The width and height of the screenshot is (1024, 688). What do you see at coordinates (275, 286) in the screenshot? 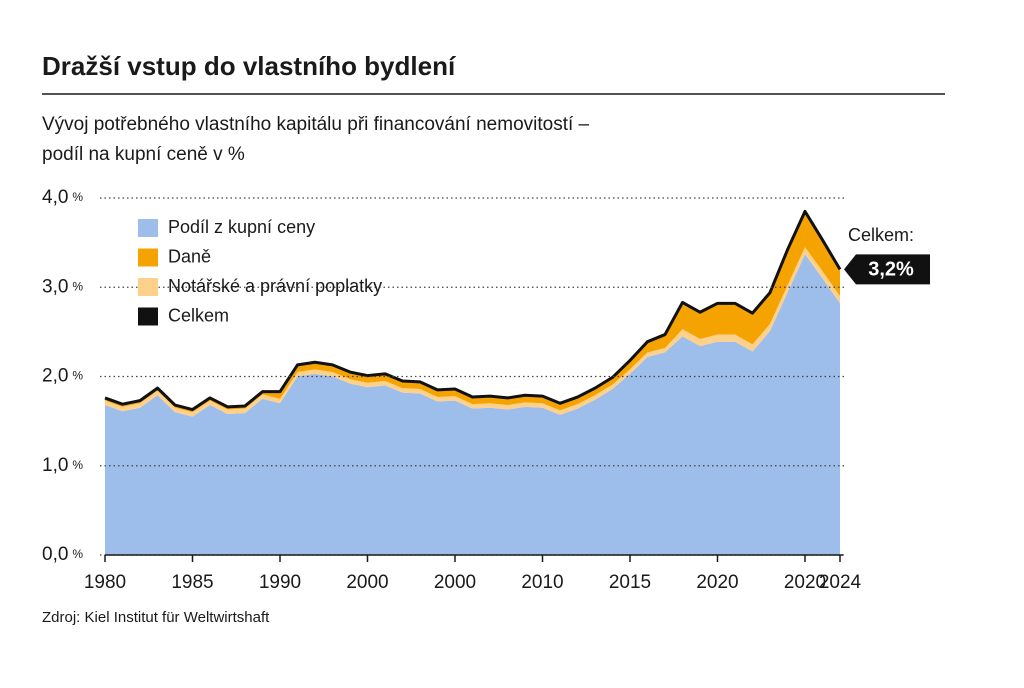
I see `legend-label: Notářské a právní poplatky` at bounding box center [275, 286].